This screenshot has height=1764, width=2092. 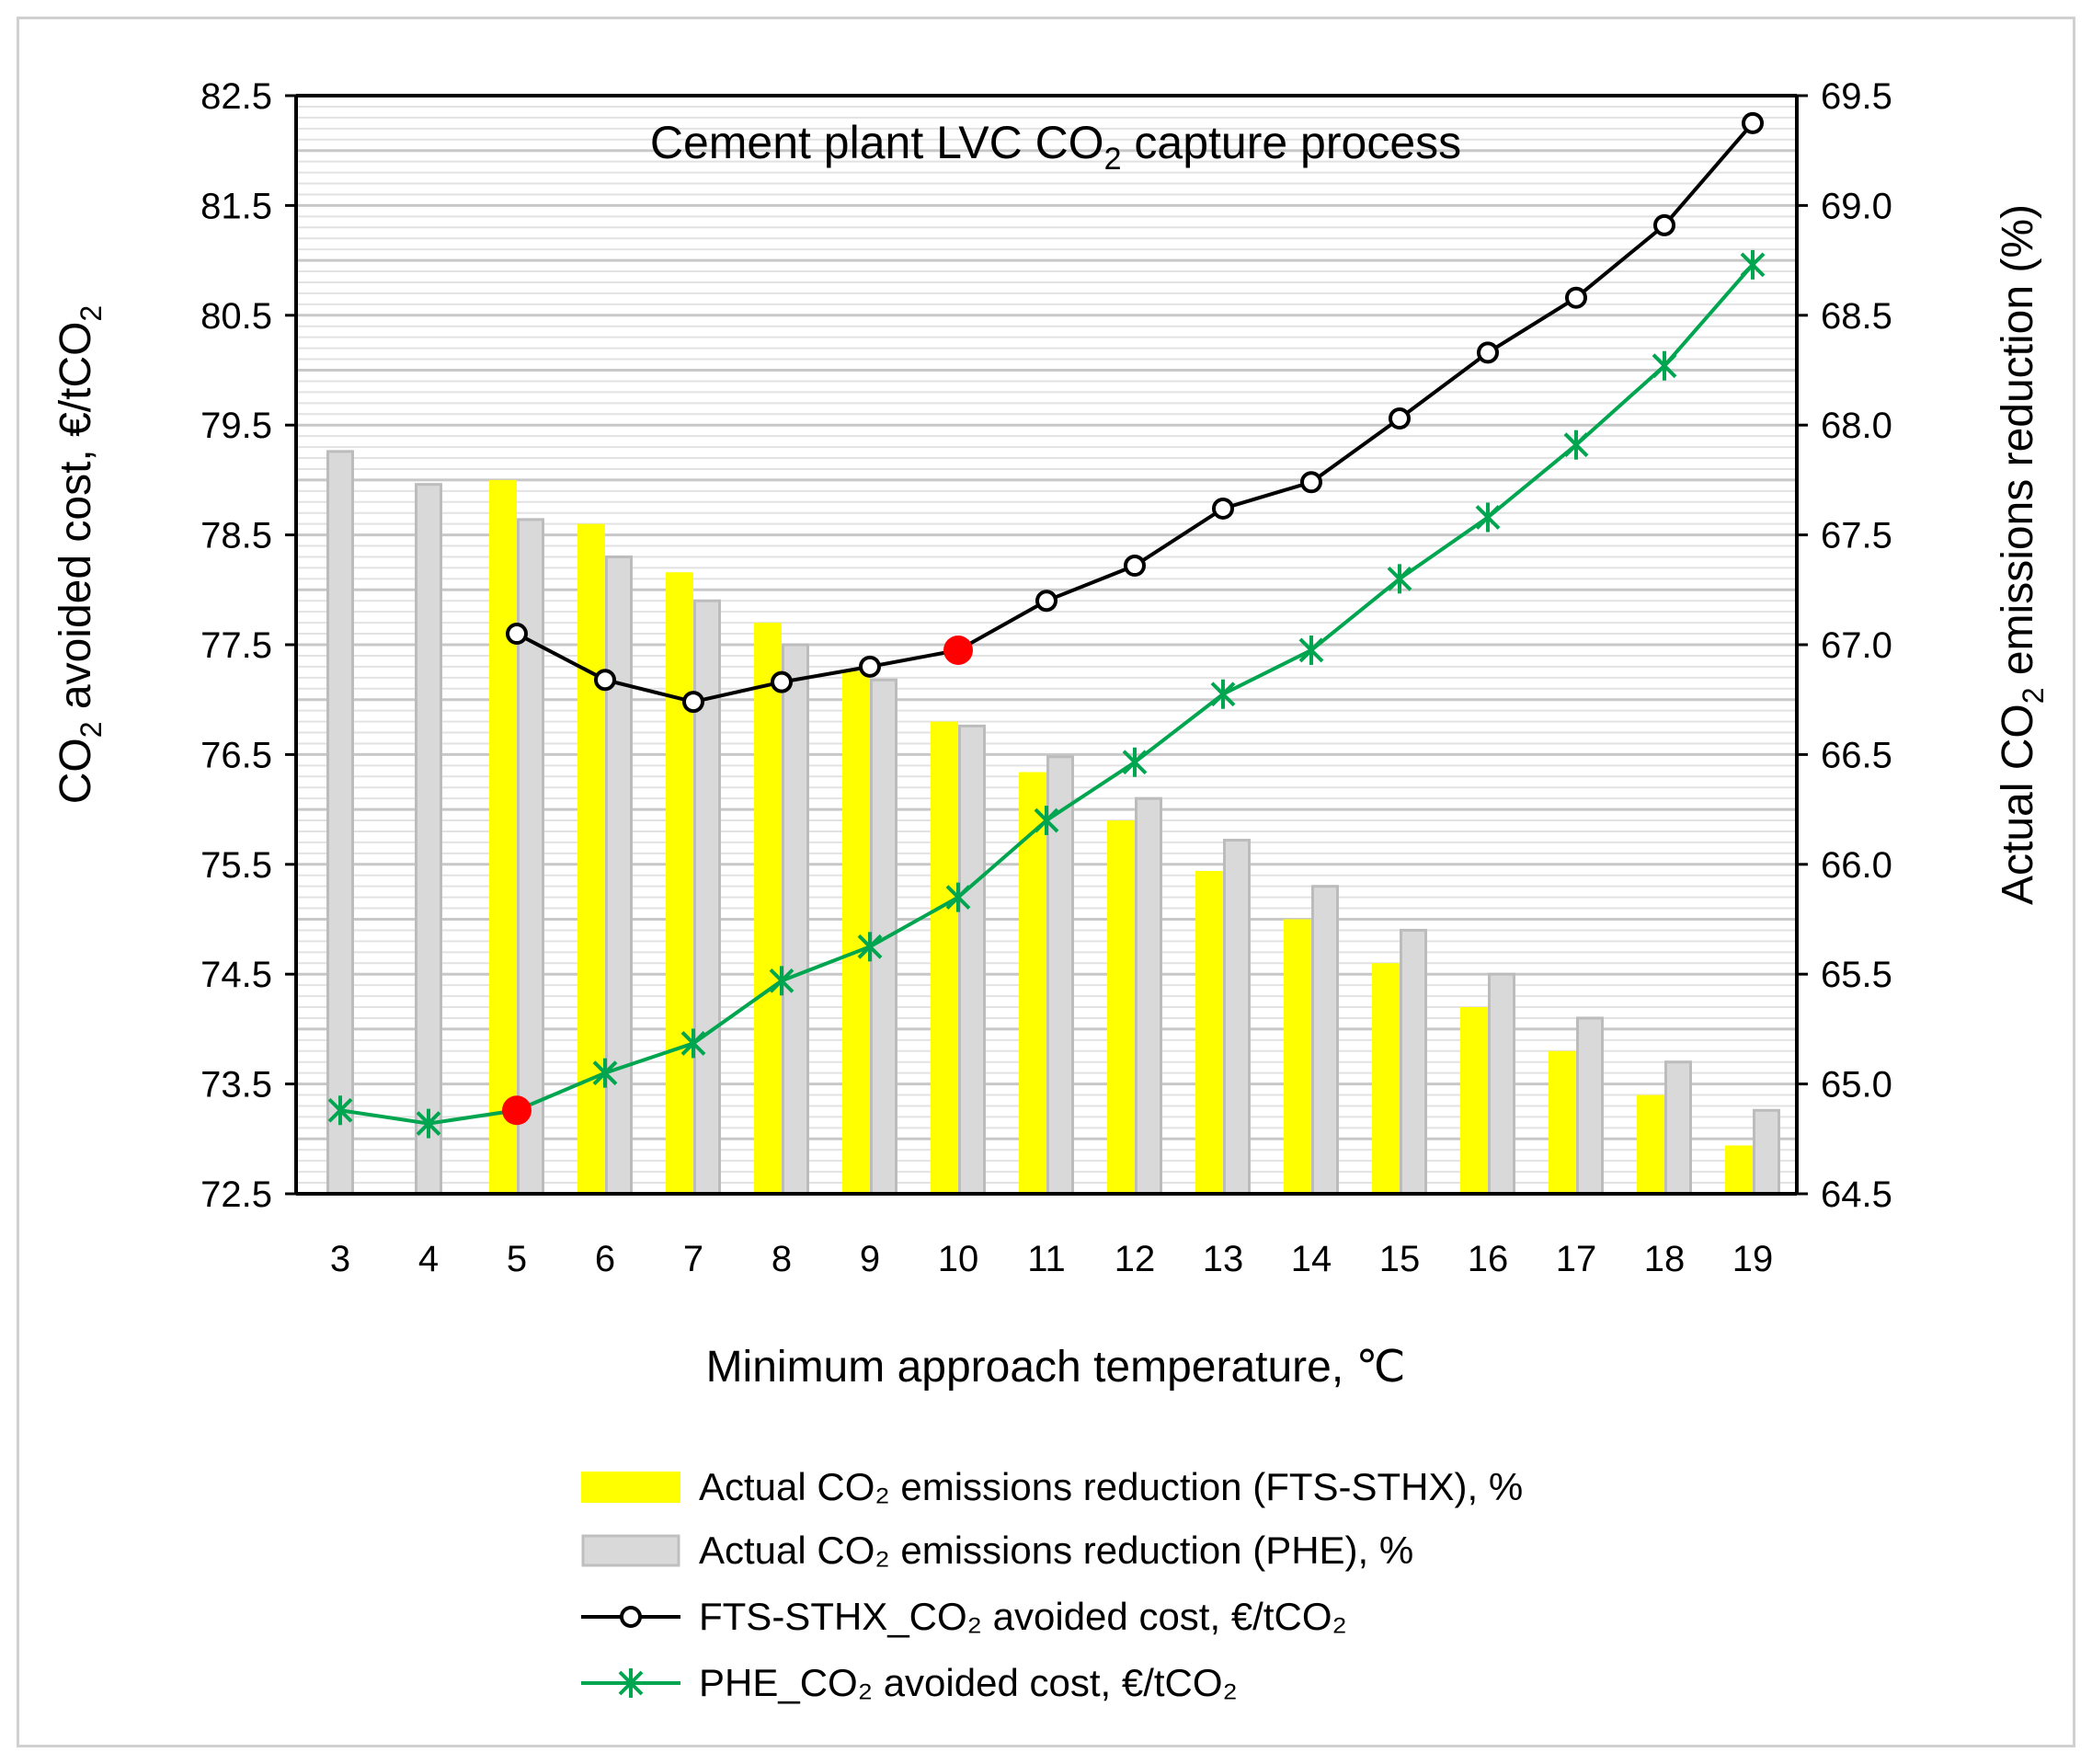 What do you see at coordinates (236, 645) in the screenshot?
I see `tick-label-left: 77.5` at bounding box center [236, 645].